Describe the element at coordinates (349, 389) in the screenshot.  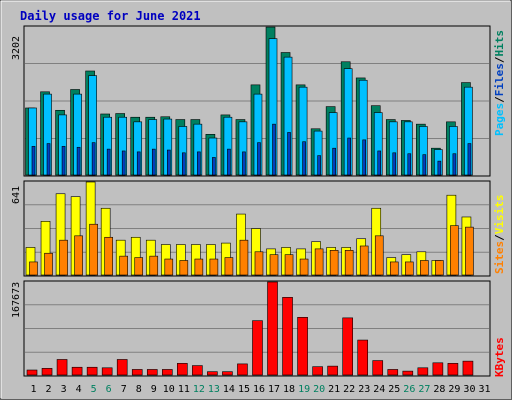
I see `x-tick-day-22: 22` at that location.